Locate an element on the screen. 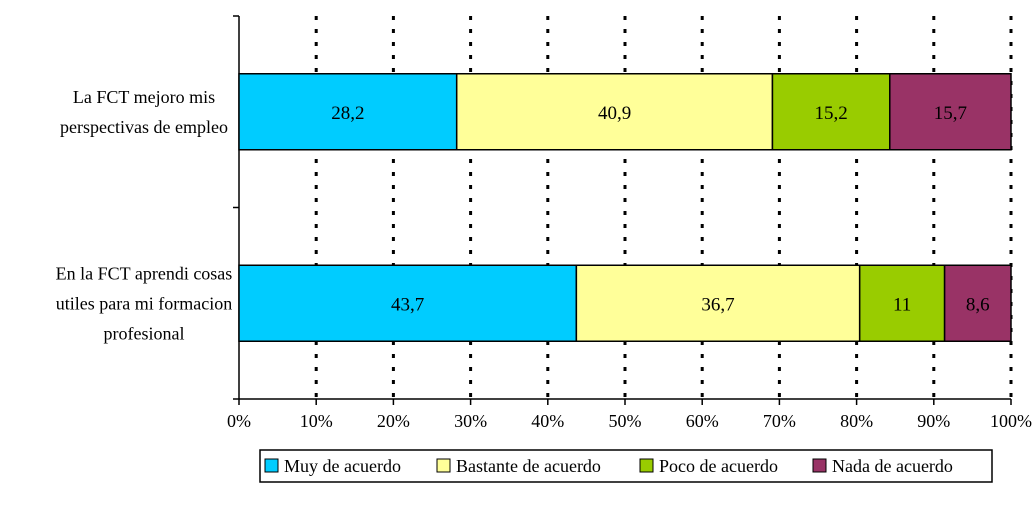 This screenshot has width=1035, height=507. x-tick-label: 90% is located at coordinates (933, 421).